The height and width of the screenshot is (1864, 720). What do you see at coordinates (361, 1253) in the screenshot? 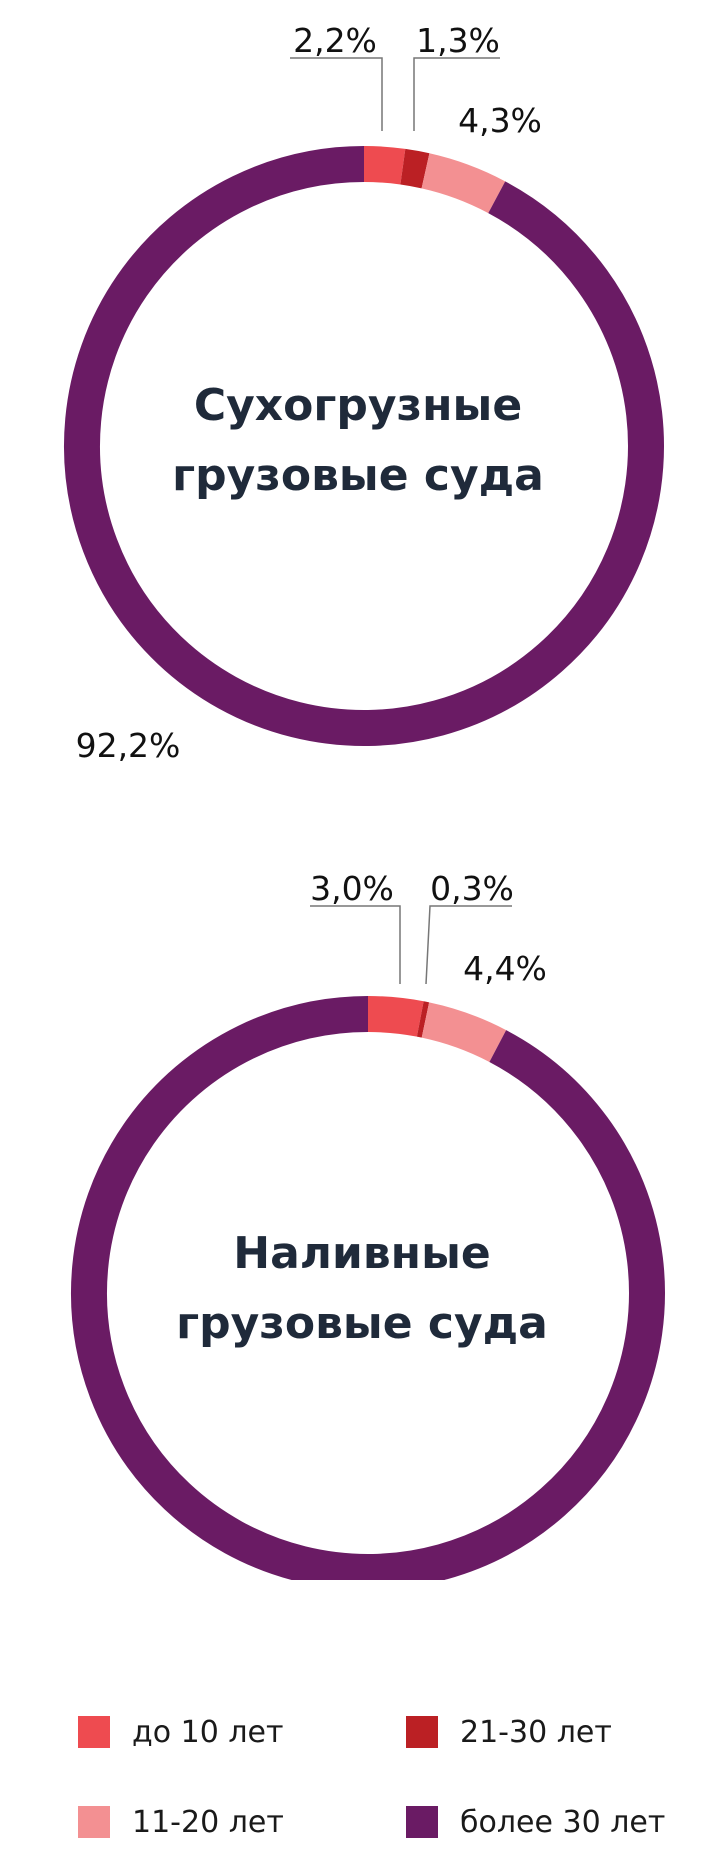
I see `chart-title-line-1: Наливные` at bounding box center [361, 1253].